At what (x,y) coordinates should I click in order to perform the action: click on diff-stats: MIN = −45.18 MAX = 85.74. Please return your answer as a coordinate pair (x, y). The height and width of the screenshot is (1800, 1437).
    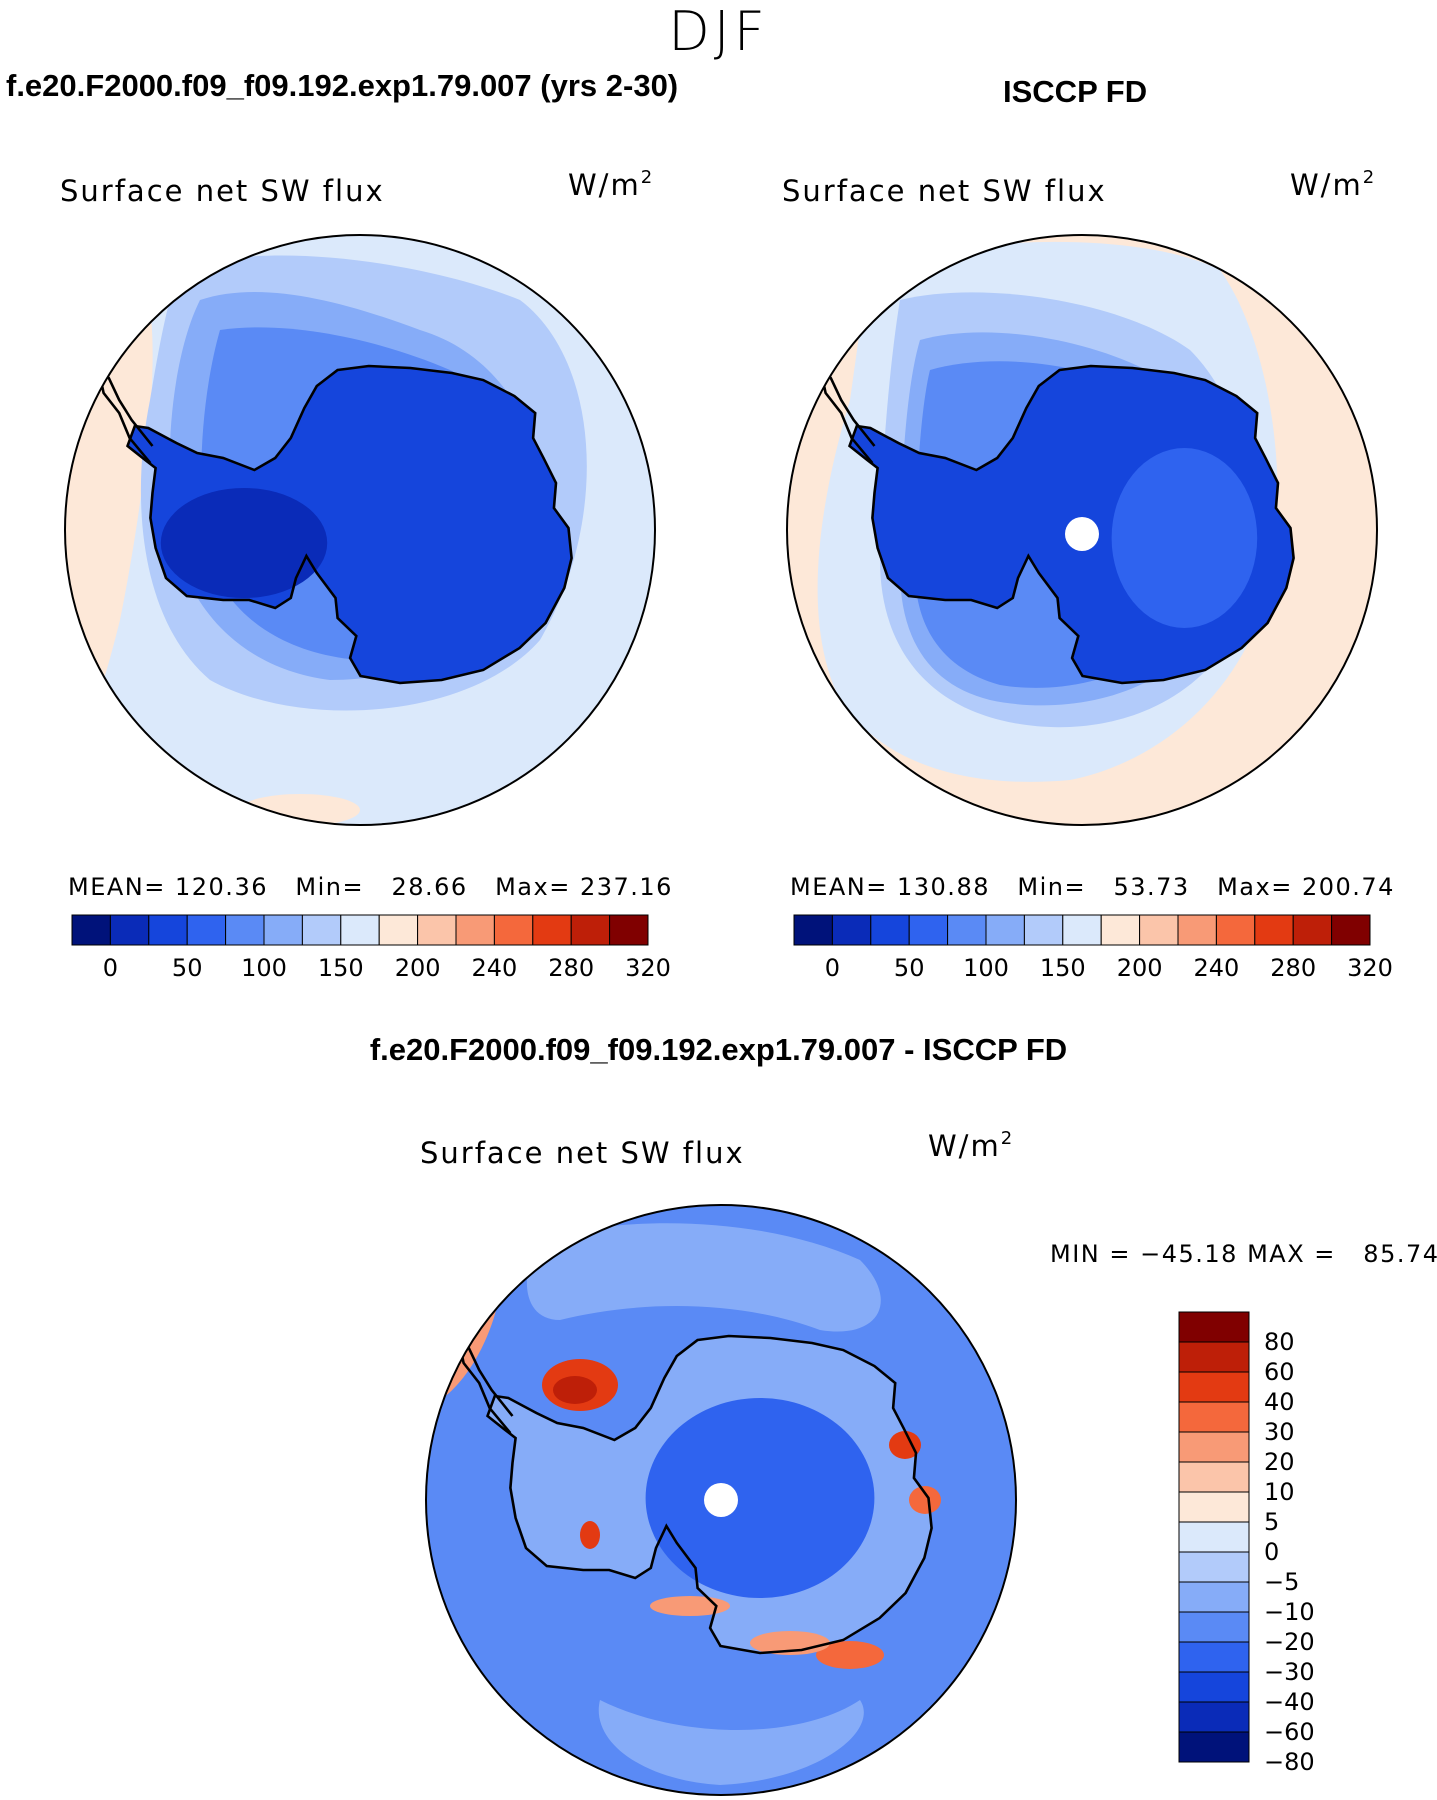
    Looking at the image, I should click on (1243, 1254).